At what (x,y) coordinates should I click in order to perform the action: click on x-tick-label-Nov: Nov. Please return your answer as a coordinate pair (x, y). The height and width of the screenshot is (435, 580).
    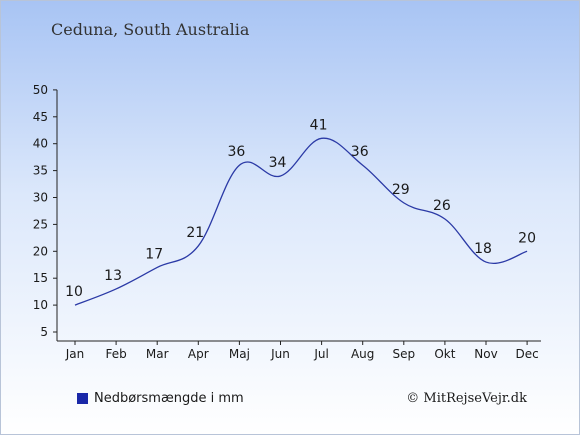
    Looking at the image, I should click on (485, 354).